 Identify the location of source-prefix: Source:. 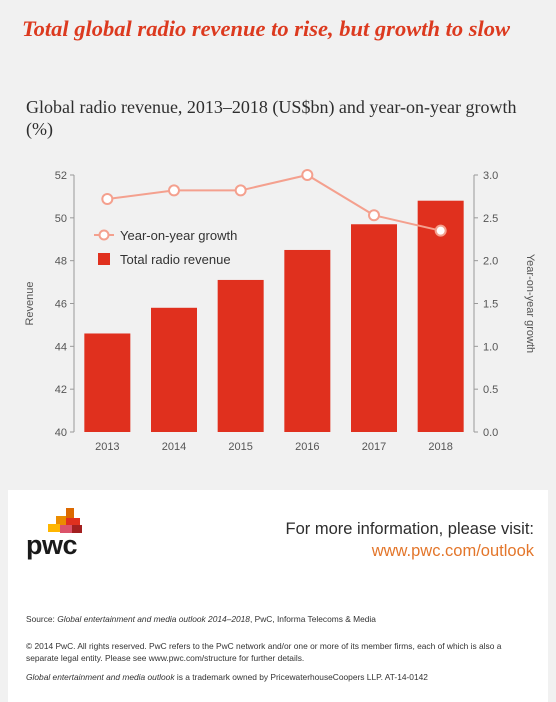
(42, 619).